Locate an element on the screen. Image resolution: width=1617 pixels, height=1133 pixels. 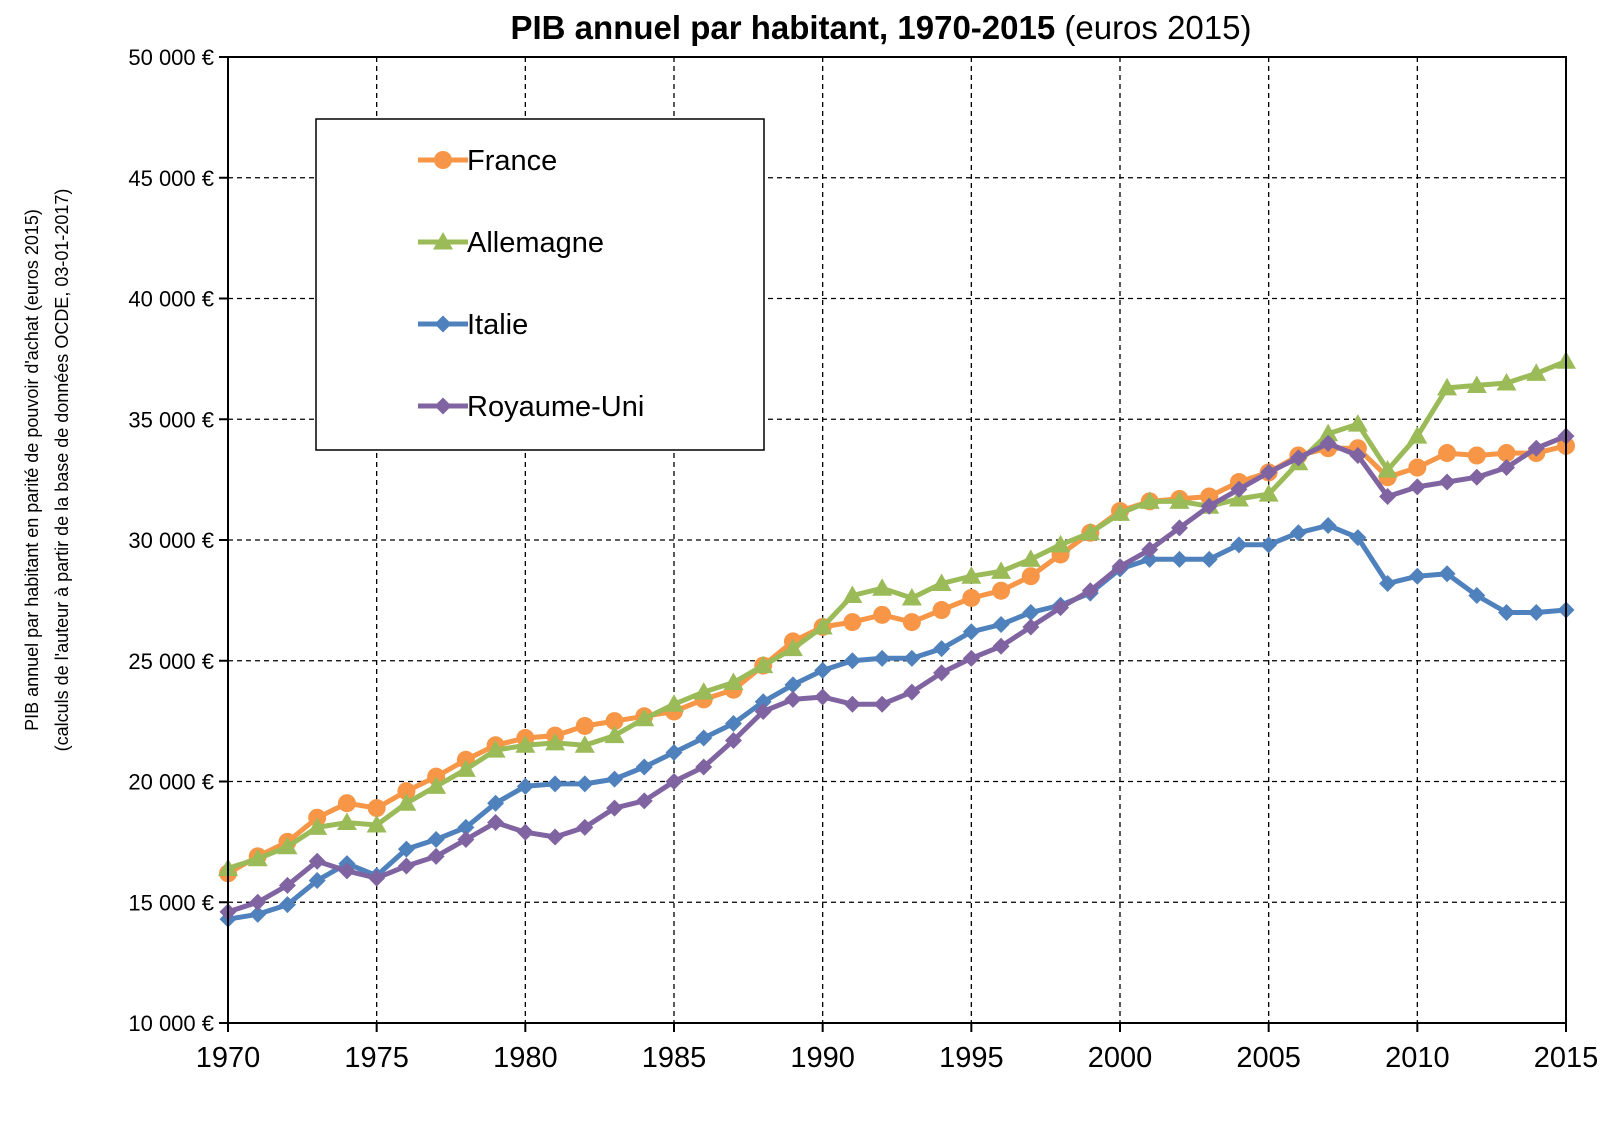
legend-label: Allemagne is located at coordinates (535, 243).